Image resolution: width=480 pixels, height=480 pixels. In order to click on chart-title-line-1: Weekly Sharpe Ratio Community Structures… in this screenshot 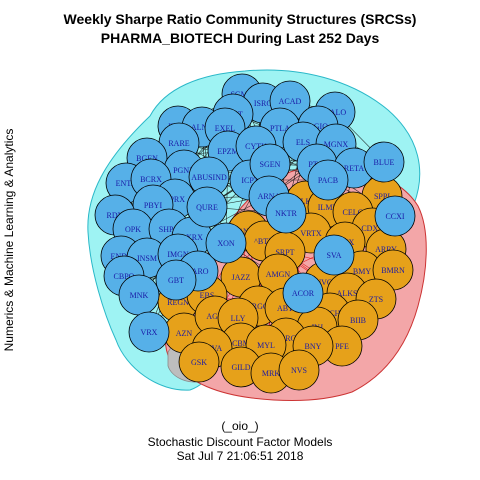, I will do `click(240, 19)`.